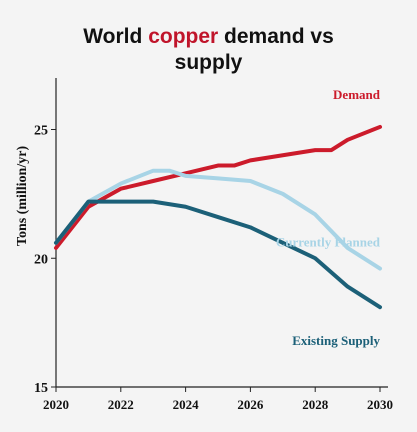  I want to click on x-tick-label: 2020, so click(56, 404).